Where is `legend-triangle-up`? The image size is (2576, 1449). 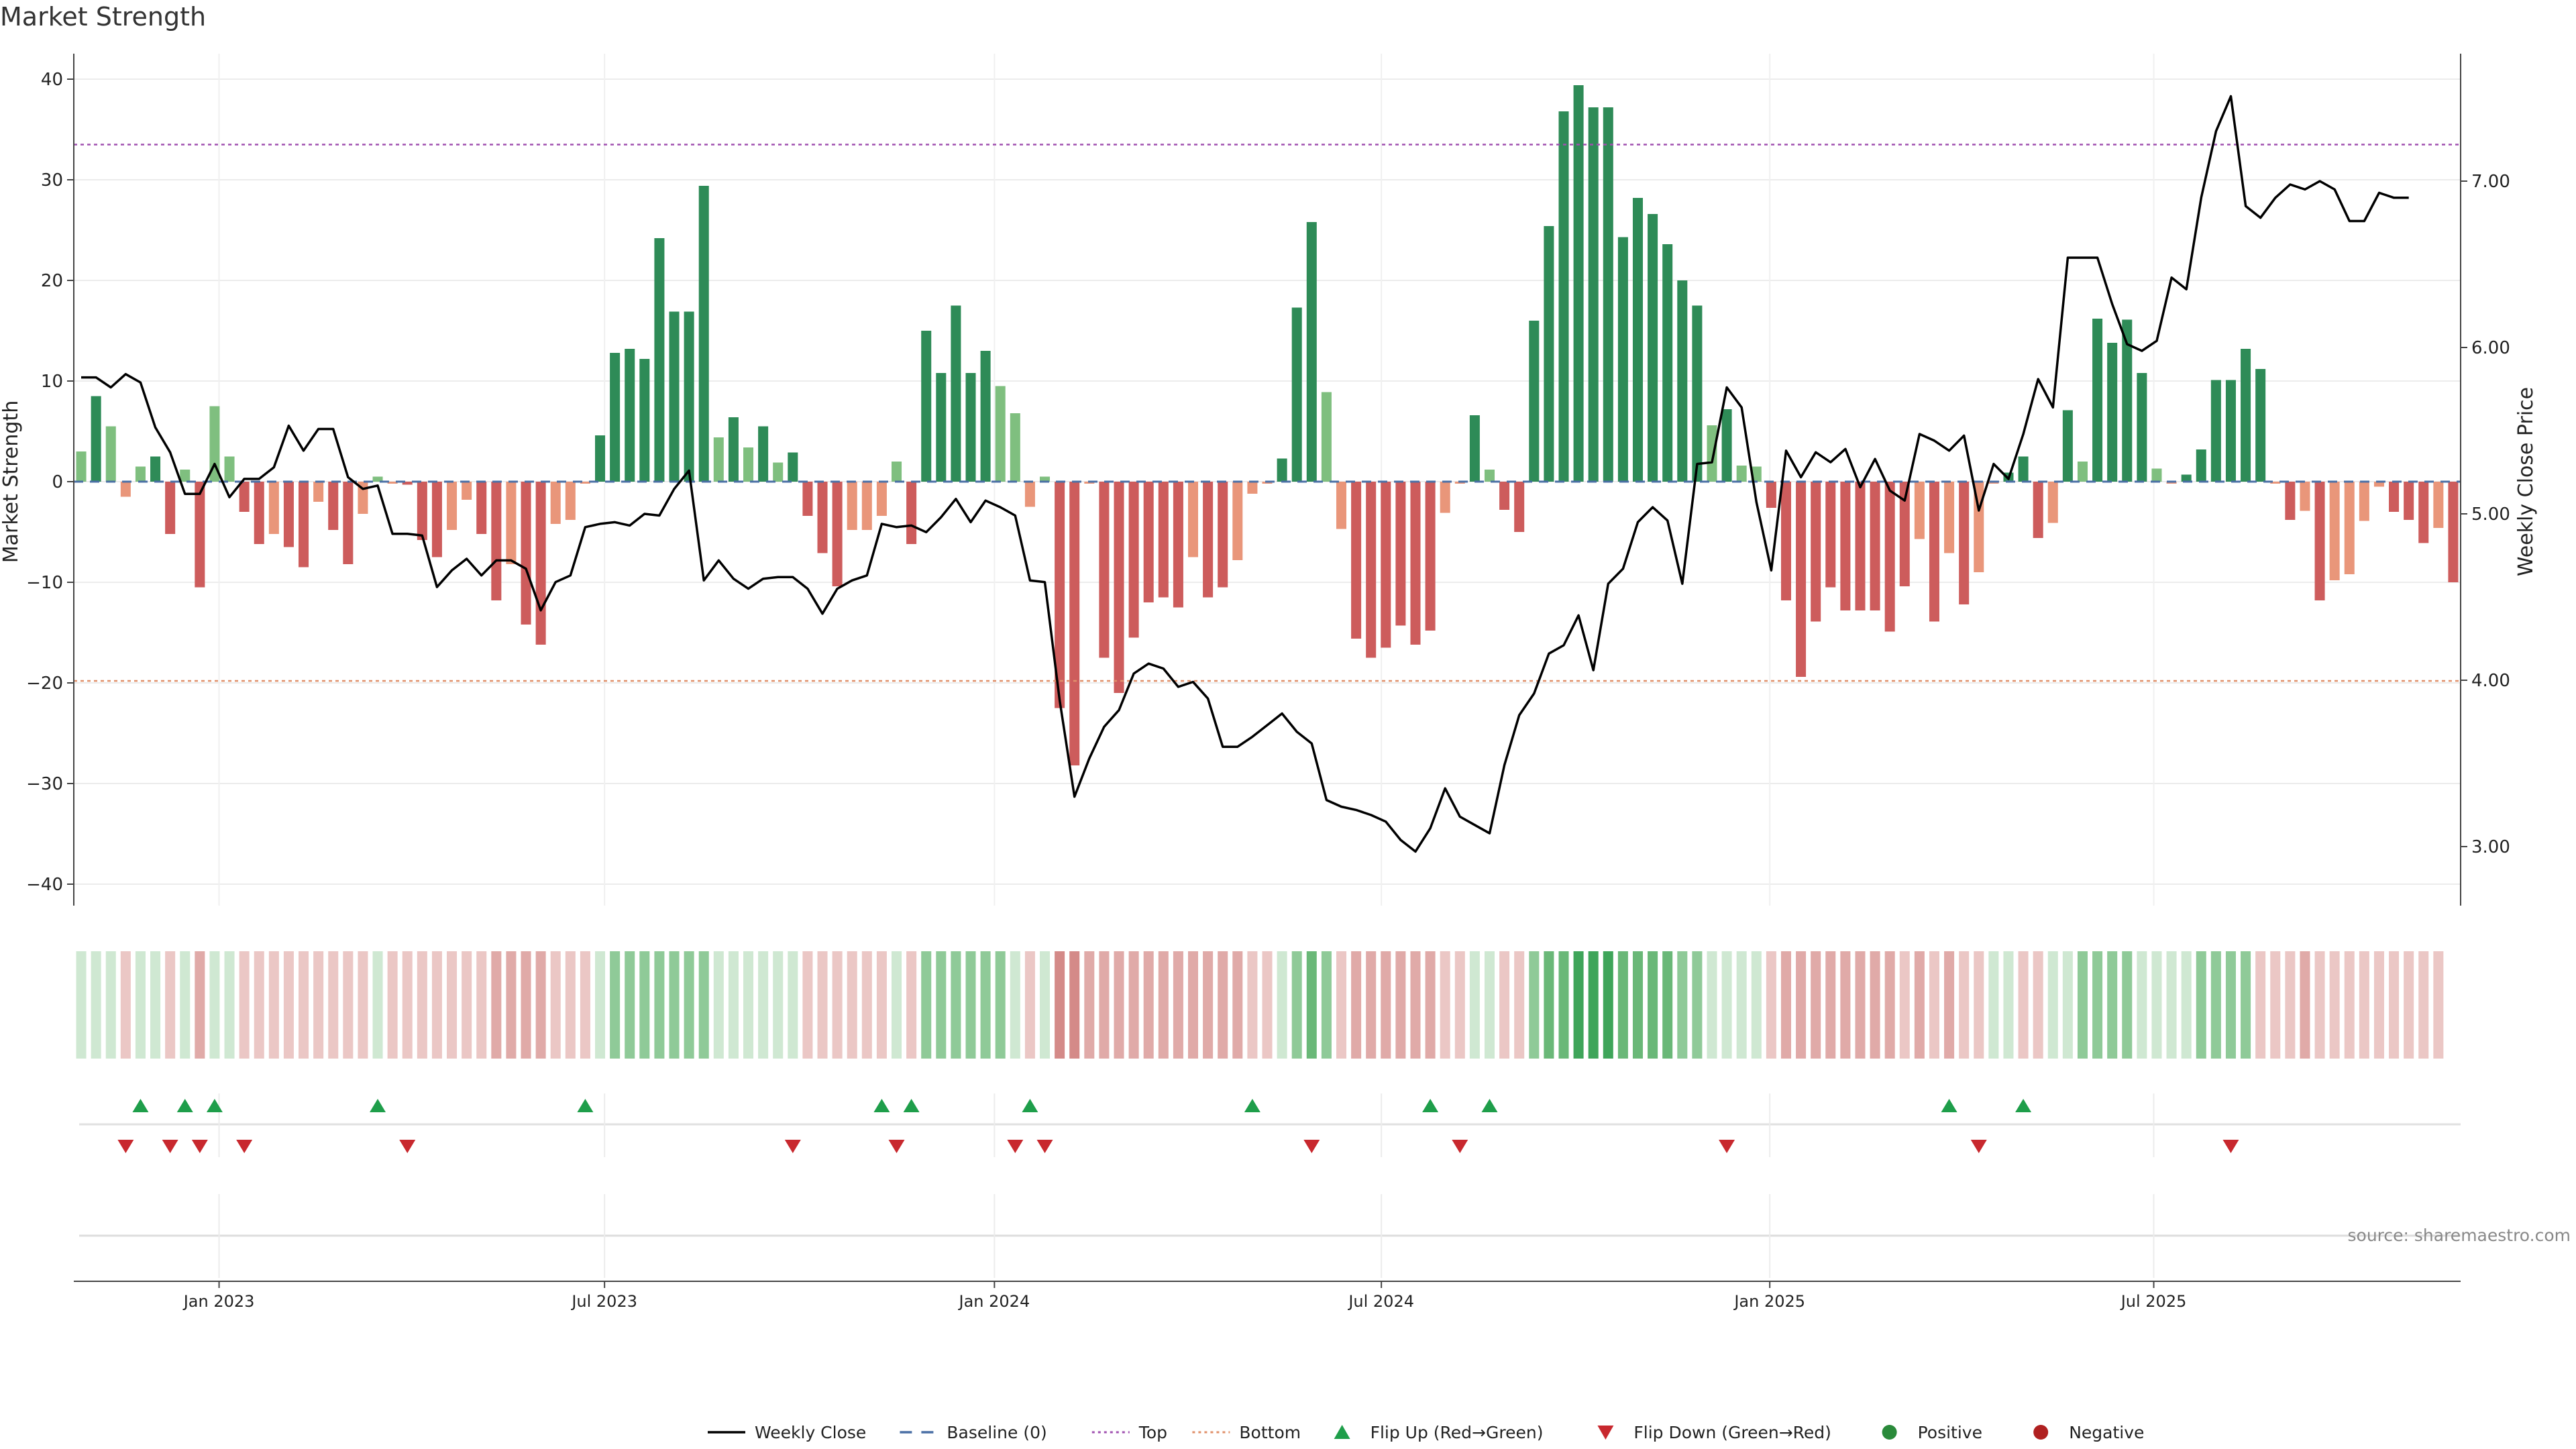 legend-triangle-up is located at coordinates (1342, 1432).